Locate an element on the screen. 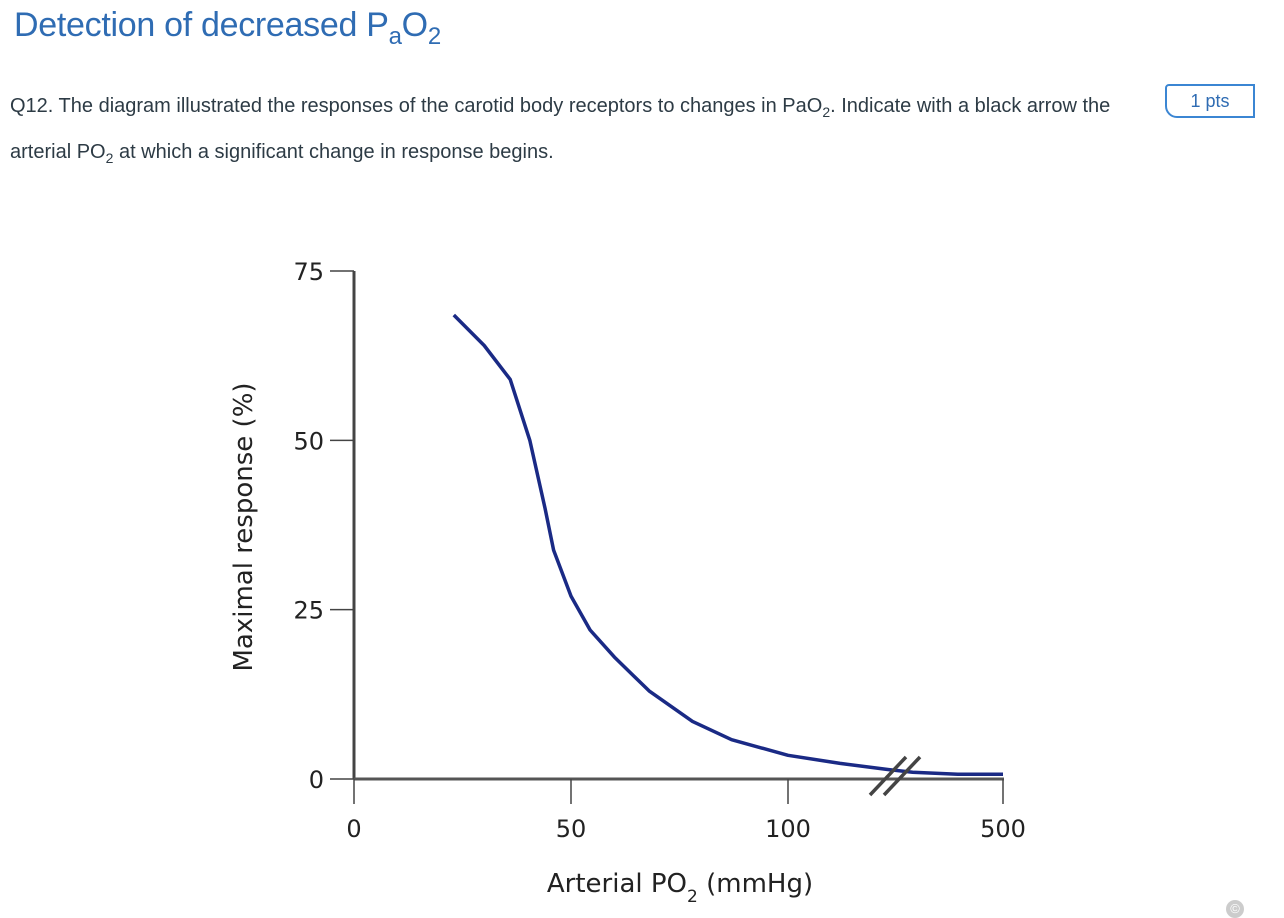  page-title: Detection of decreased PaO2 is located at coordinates (227, 28).